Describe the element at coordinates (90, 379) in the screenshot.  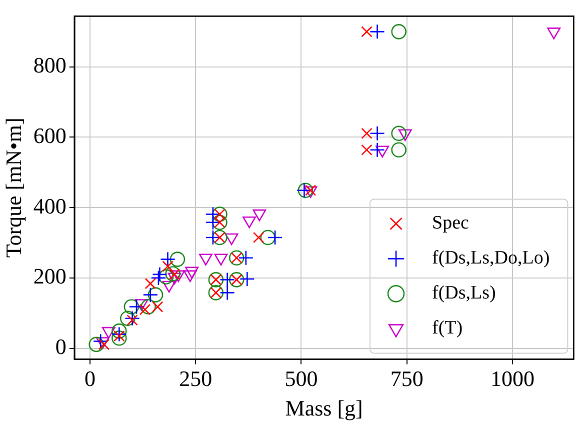
I see `x-tick-label: 0` at that location.